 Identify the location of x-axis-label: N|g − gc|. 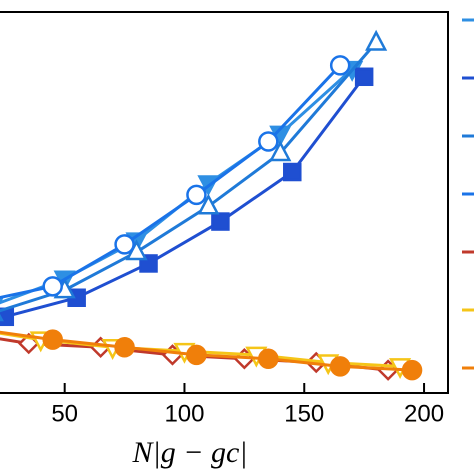
(189, 452).